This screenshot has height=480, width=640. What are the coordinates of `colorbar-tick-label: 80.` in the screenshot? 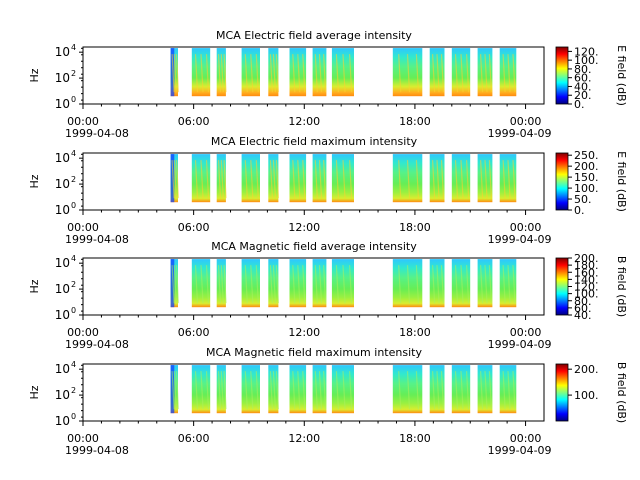 It's located at (583, 301).